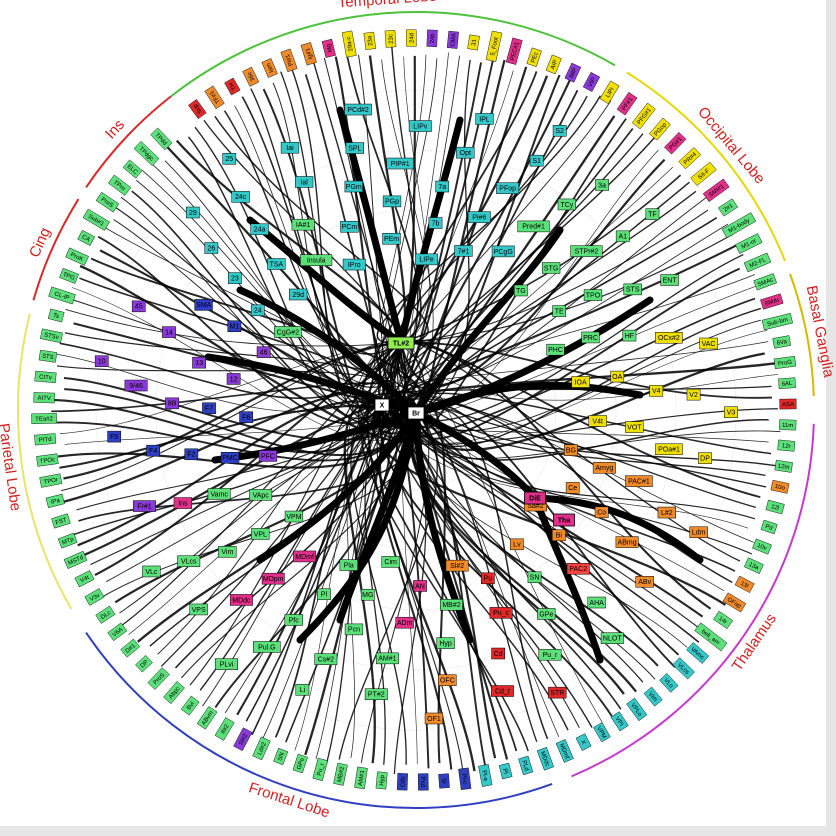  I want to click on inner-node-text: 29, so click(193, 213).